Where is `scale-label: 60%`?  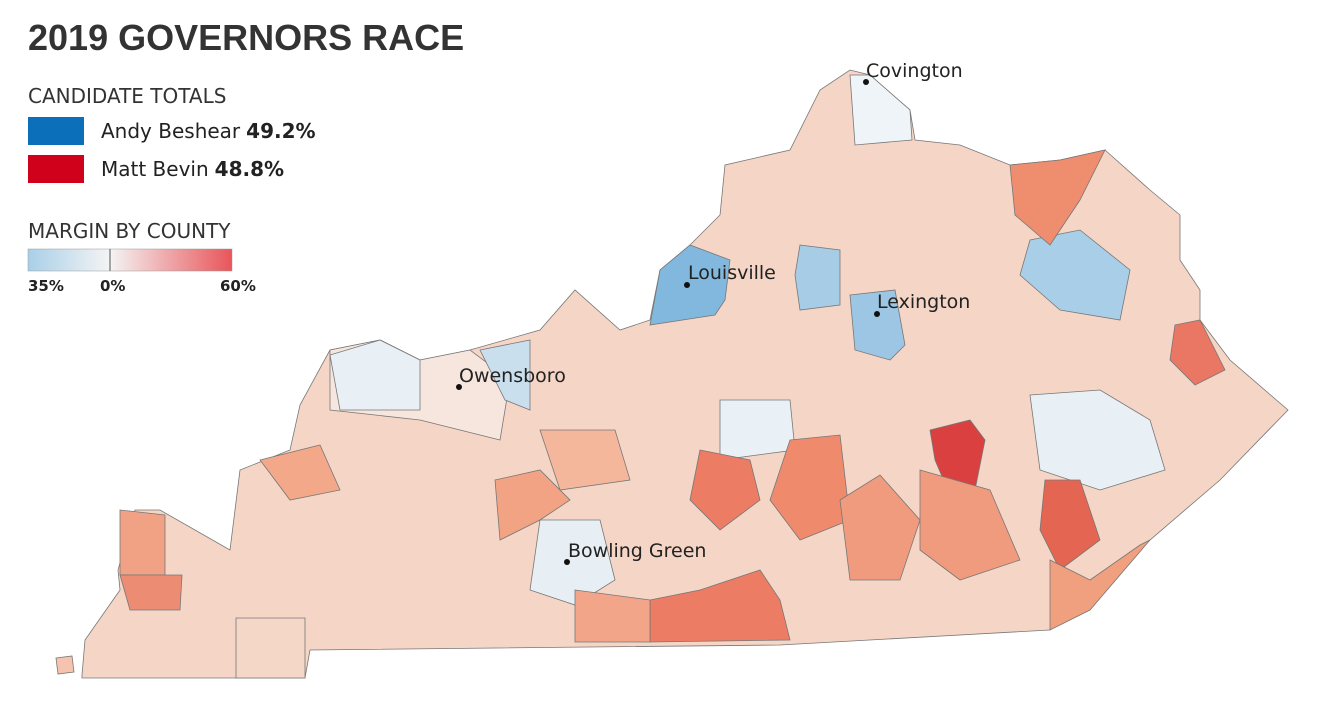
scale-label: 60% is located at coordinates (238, 286).